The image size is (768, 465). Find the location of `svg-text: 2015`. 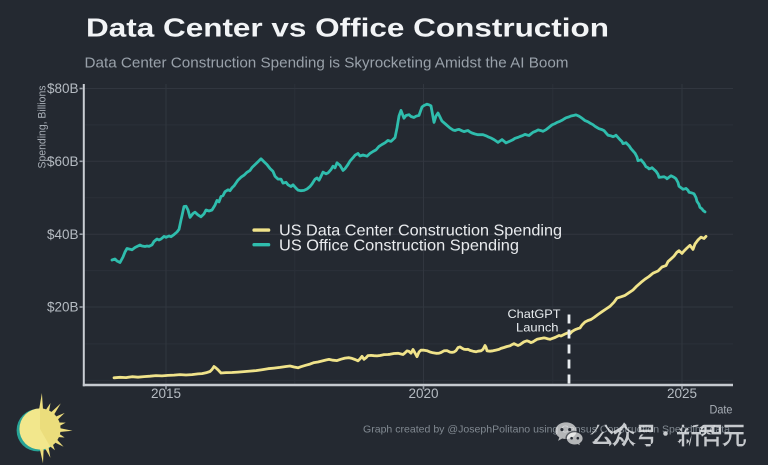

svg-text: 2015 is located at coordinates (166, 393).